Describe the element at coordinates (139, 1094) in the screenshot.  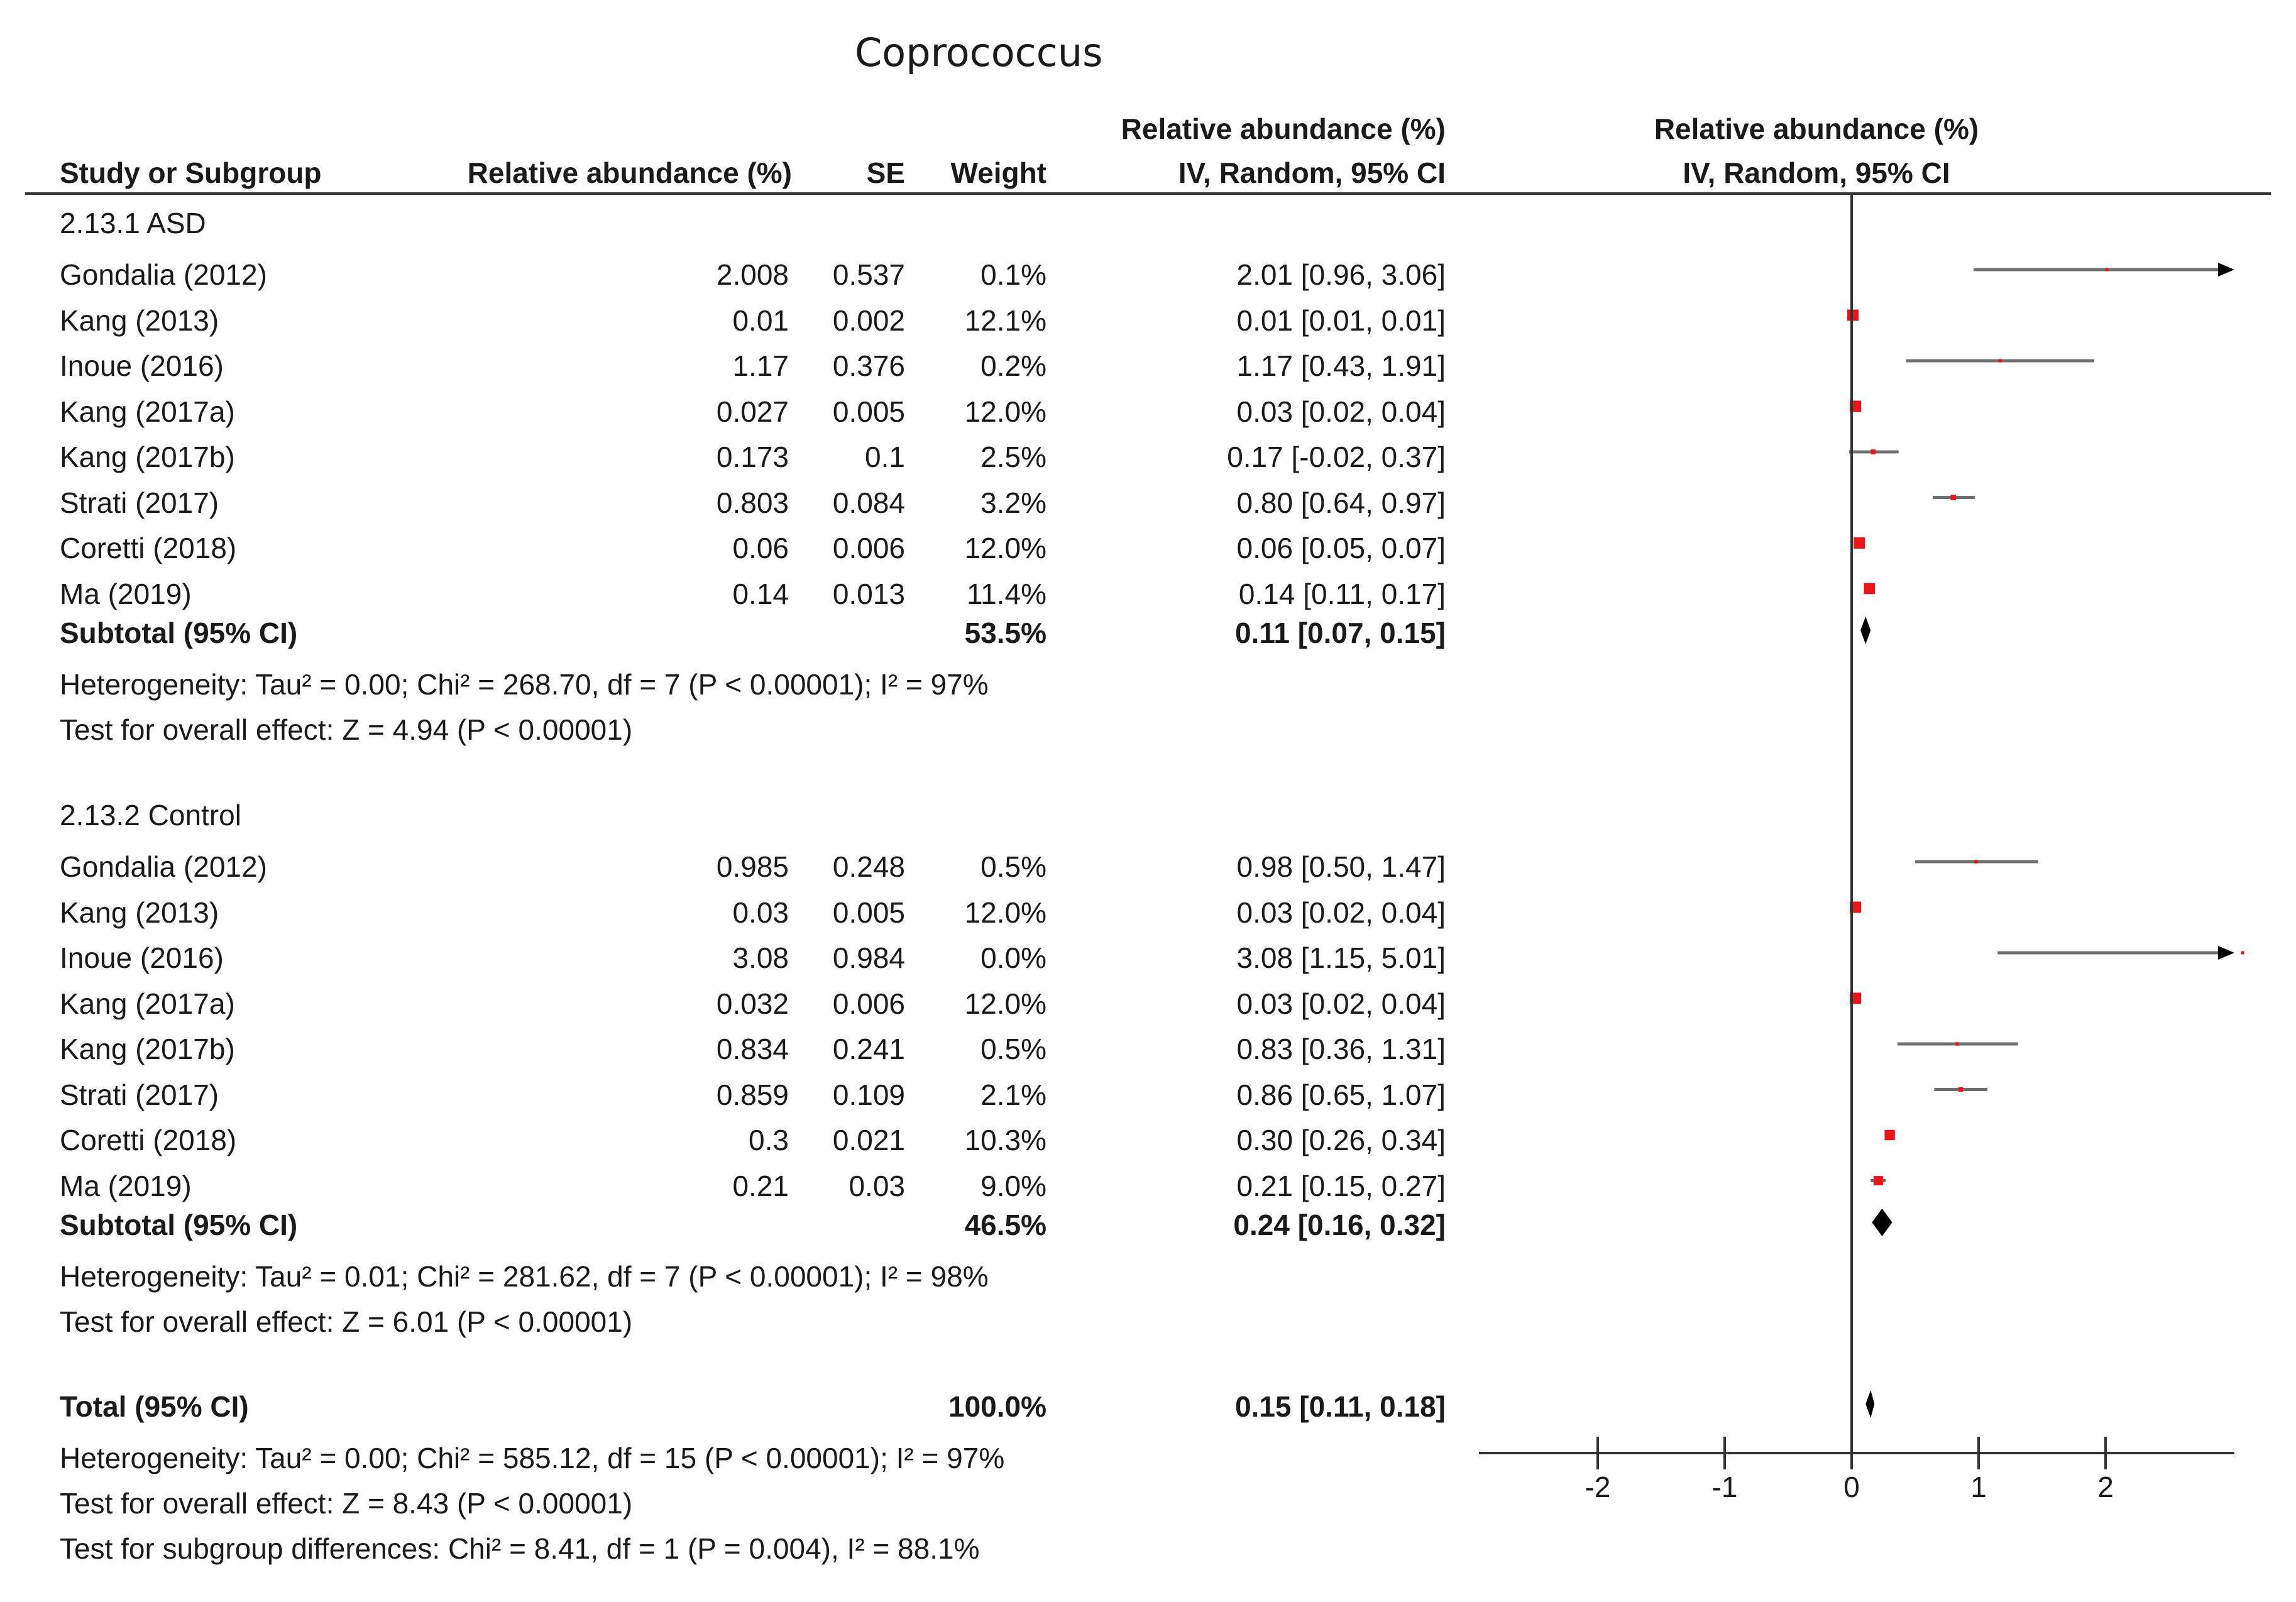
I see `study-name: Strati (2017)` at that location.